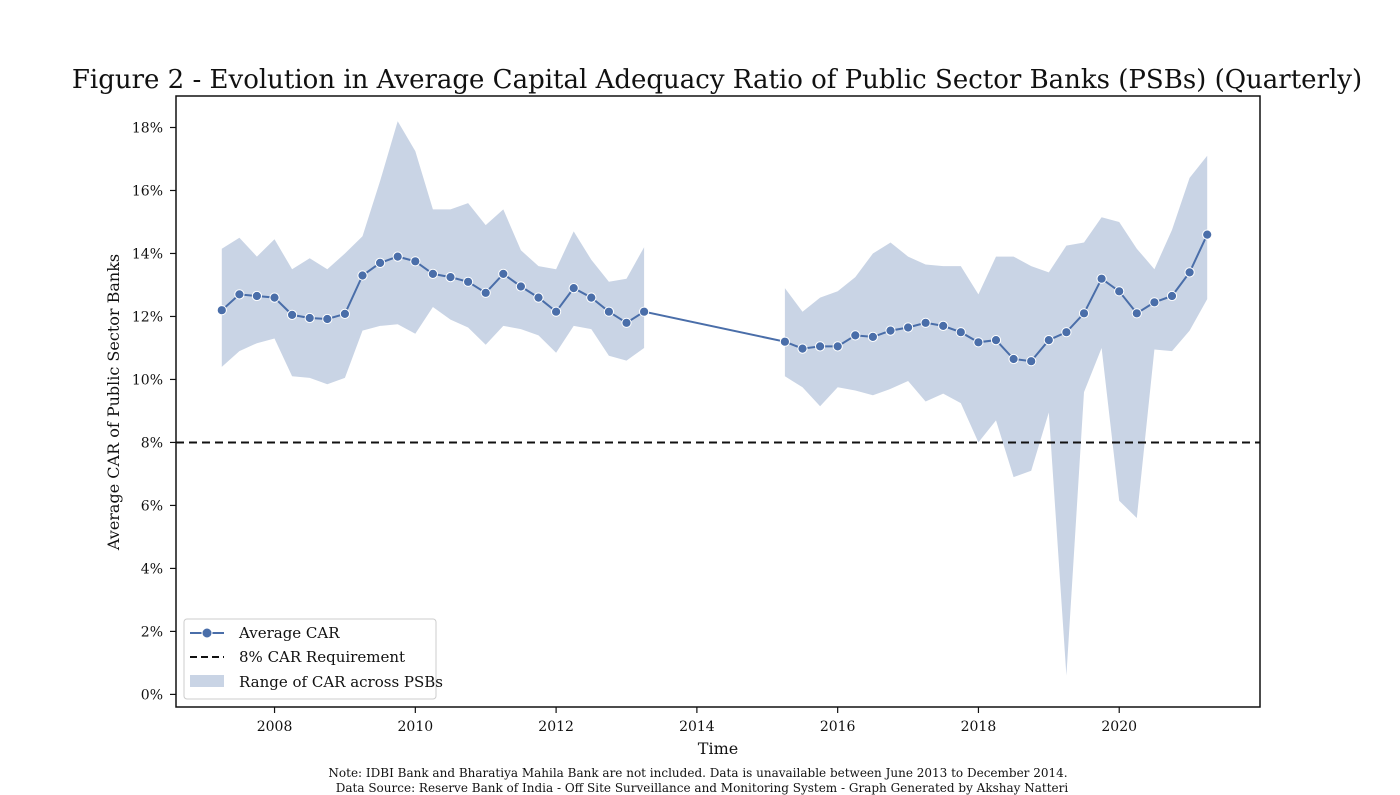 The width and height of the screenshot is (1400, 795). Describe the element at coordinates (714, 298) in the screenshot. I see `average-car-series` at that location.